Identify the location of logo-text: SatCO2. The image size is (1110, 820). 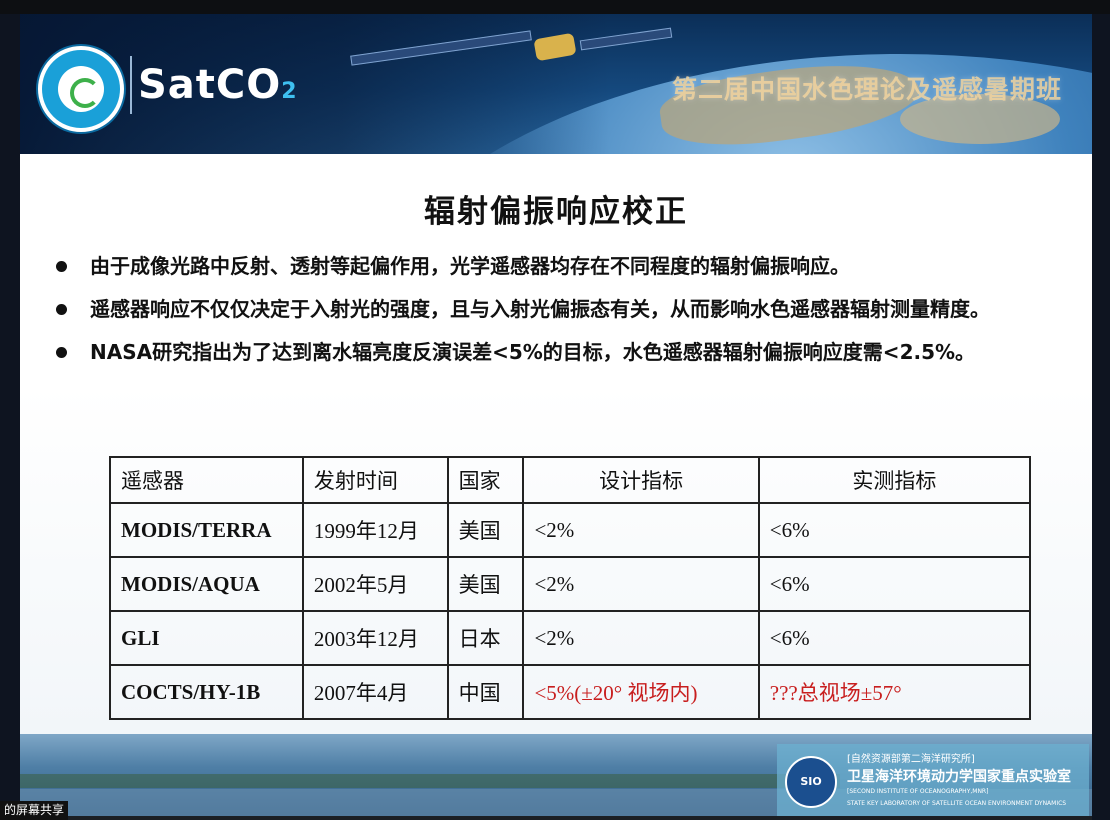
(218, 85).